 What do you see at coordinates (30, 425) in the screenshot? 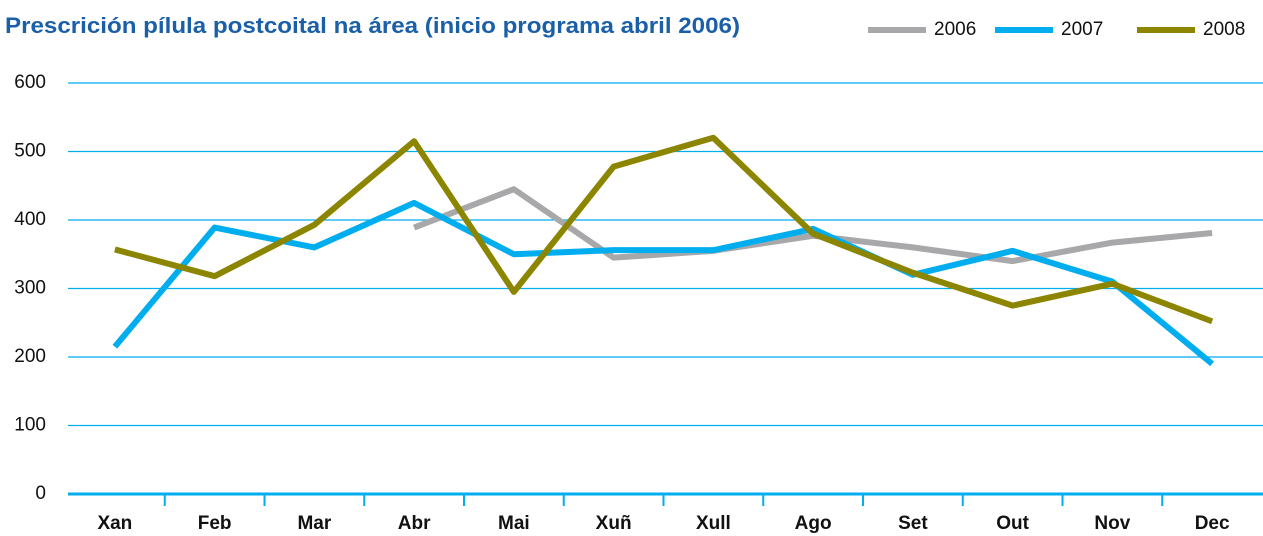
I see `y-tick-label: 100` at bounding box center [30, 425].